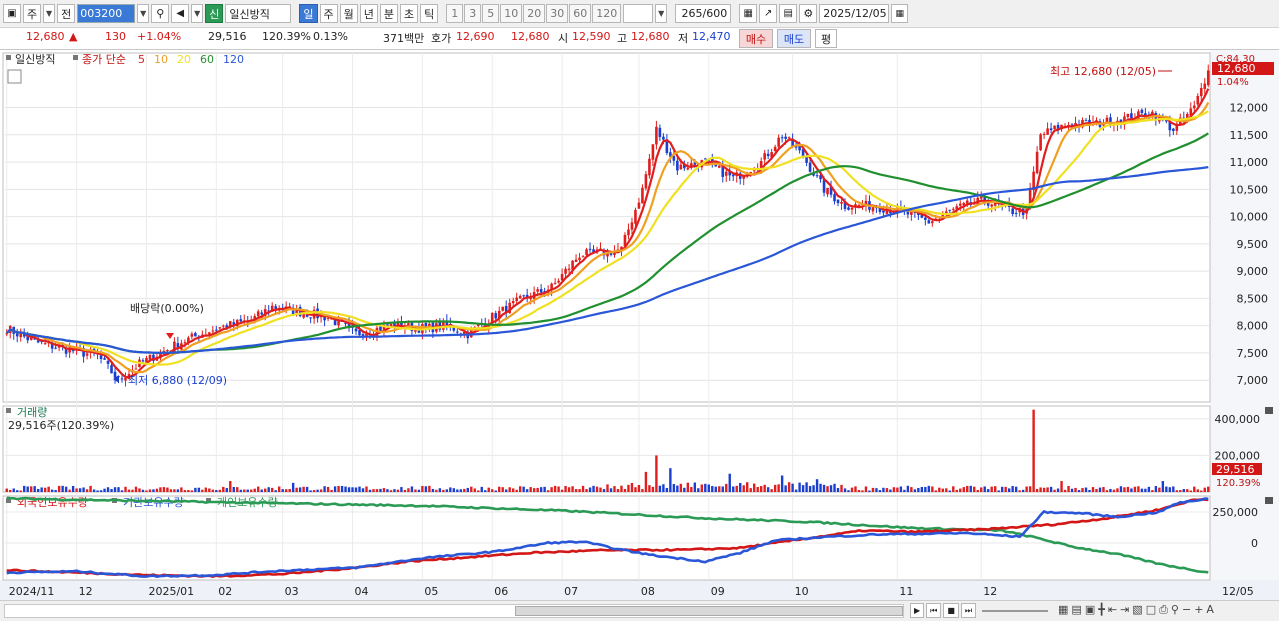  What do you see at coordinates (1199, 609) in the screenshot?
I see `plus-icon: +` at bounding box center [1199, 609].